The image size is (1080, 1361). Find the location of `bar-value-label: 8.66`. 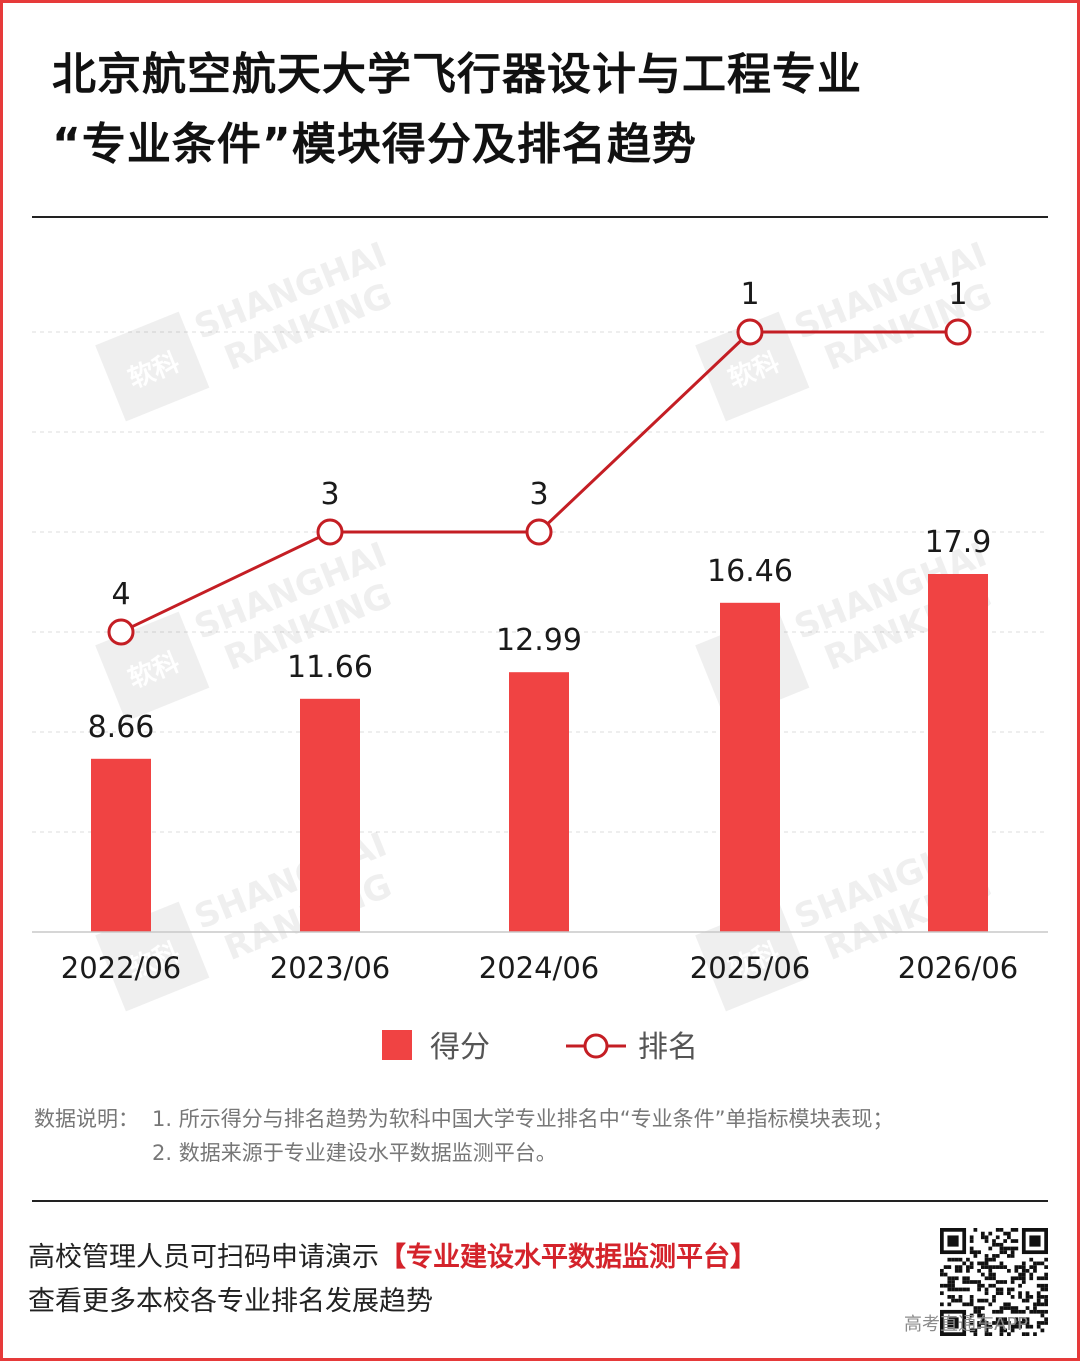

bar-value-label: 8.66 is located at coordinates (121, 727).